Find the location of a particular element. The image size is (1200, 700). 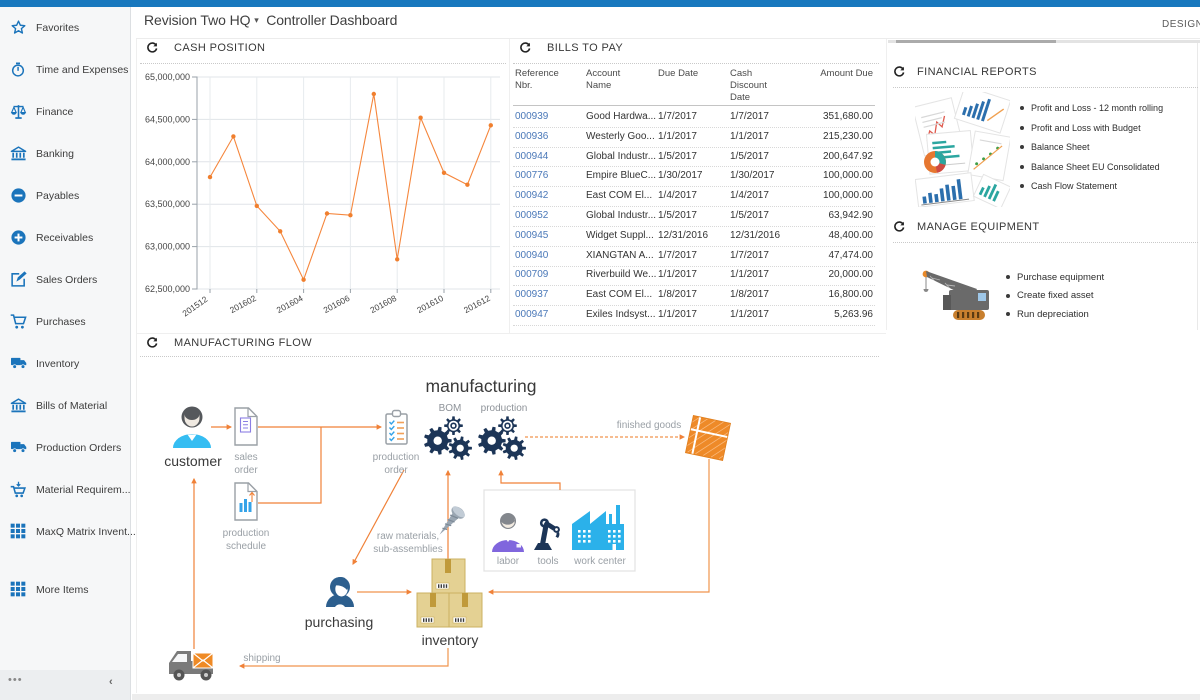

svg-text: 201602 is located at coordinates (243, 304).